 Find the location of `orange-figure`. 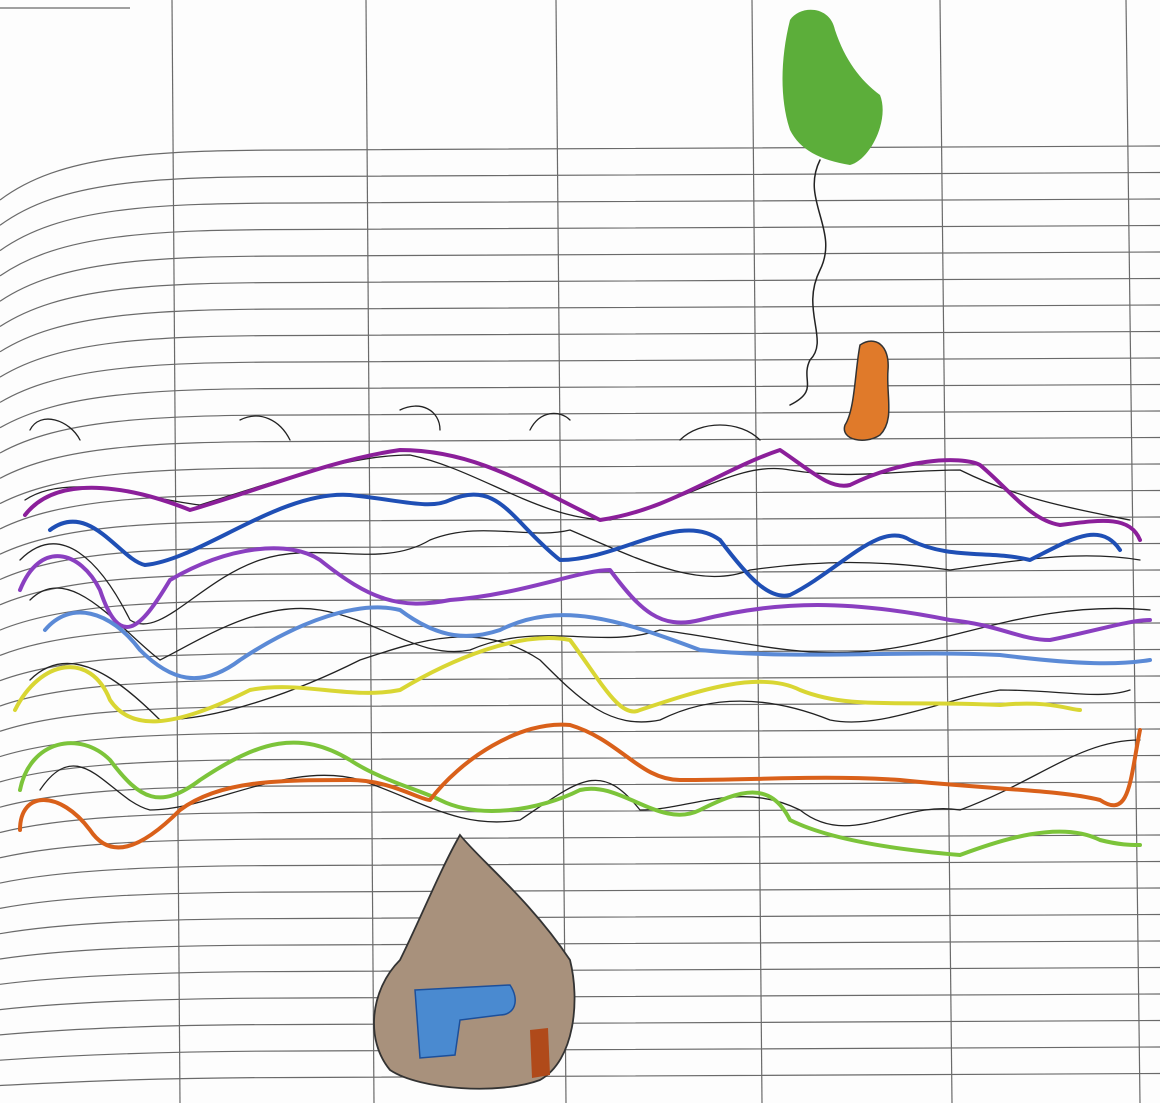

orange-figure is located at coordinates (866, 390).